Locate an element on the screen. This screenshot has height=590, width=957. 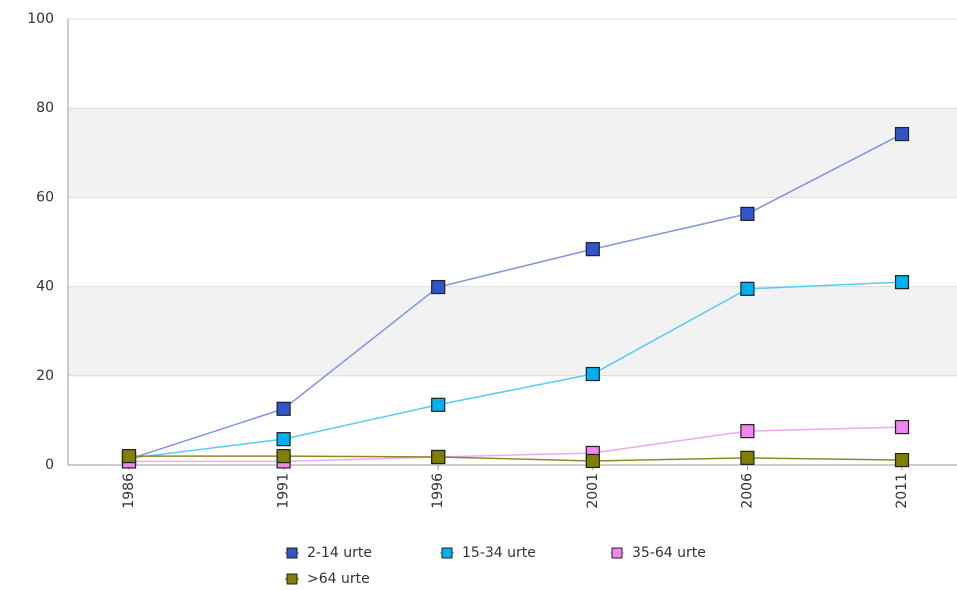
legend-label: 15-34 urte is located at coordinates (499, 553).